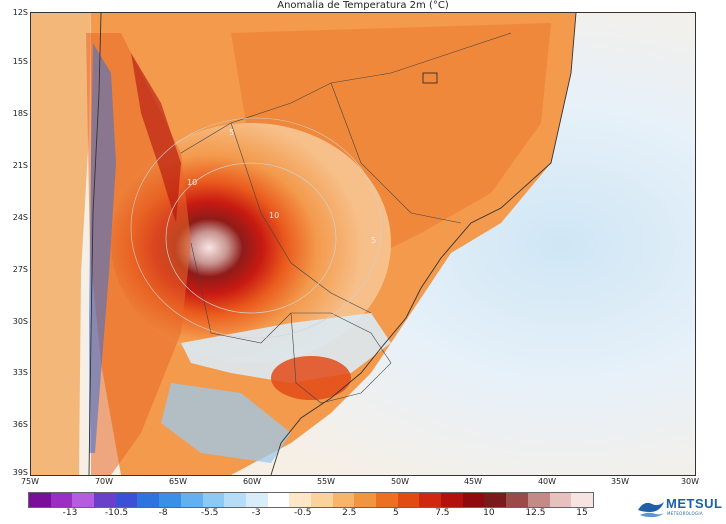 The height and width of the screenshot is (524, 726). I want to click on colorbar-tick-label: -3, so click(256, 513).